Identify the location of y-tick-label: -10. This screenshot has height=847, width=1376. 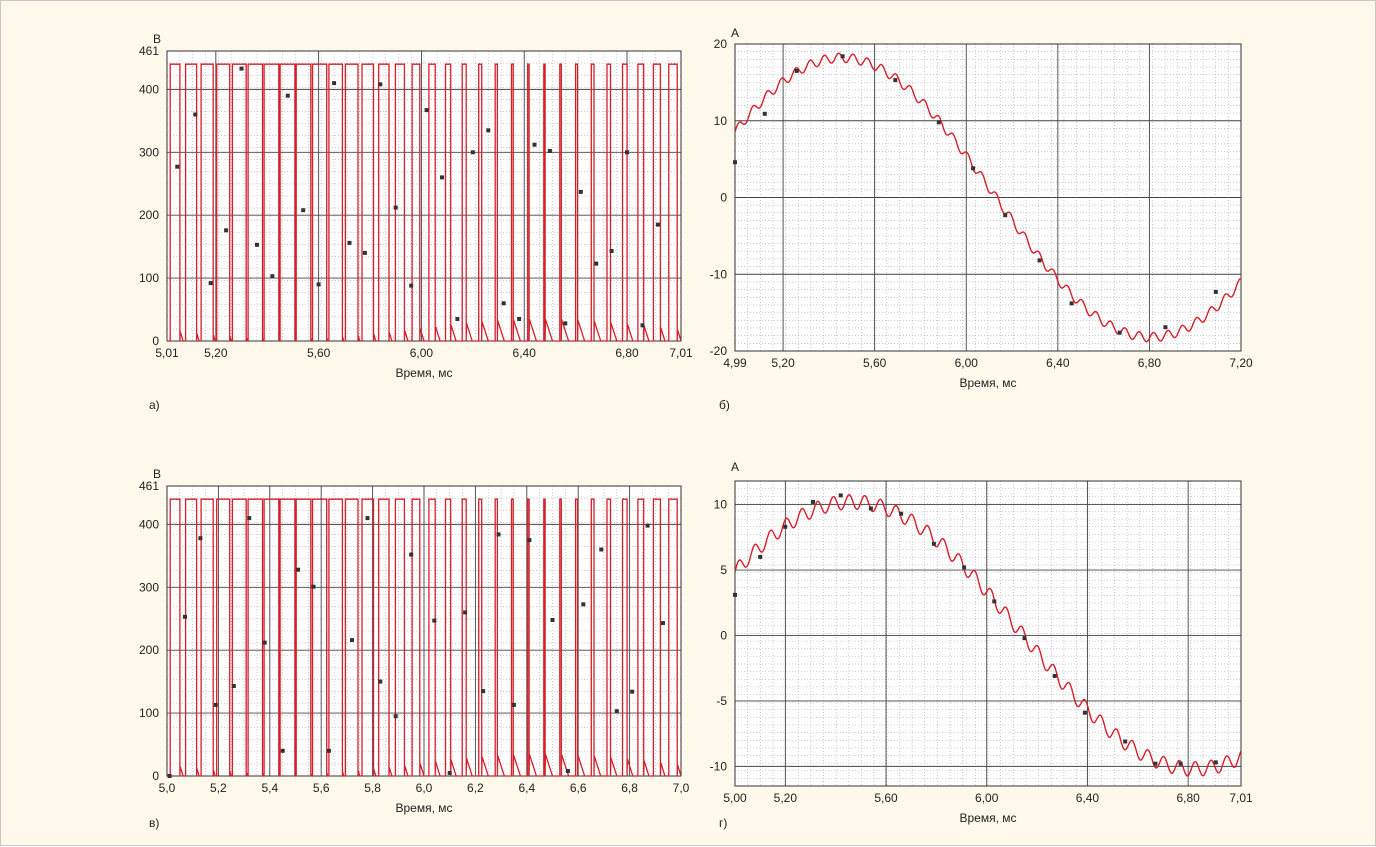
(719, 766).